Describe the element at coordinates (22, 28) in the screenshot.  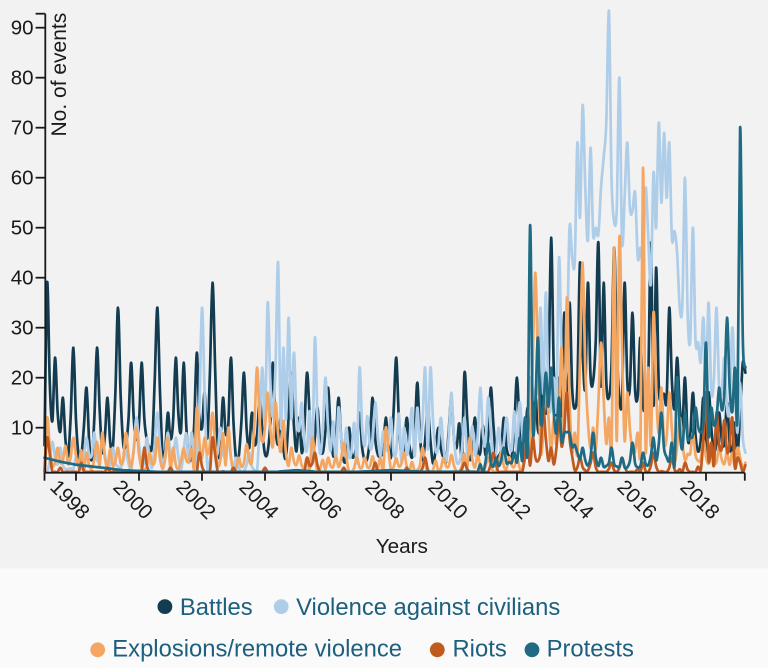
I see `svg-text: 90` at that location.